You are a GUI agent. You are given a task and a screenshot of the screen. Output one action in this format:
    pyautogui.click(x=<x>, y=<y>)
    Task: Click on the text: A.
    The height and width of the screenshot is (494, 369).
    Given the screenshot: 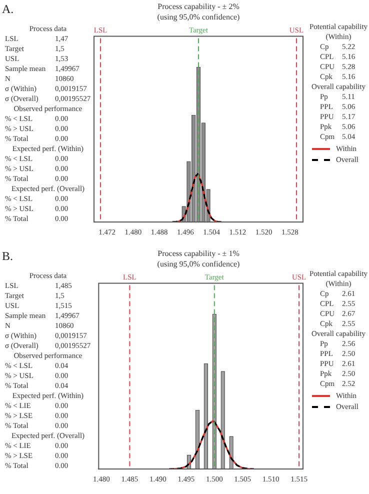 What is the action you would take?
    pyautogui.click(x=8, y=9)
    